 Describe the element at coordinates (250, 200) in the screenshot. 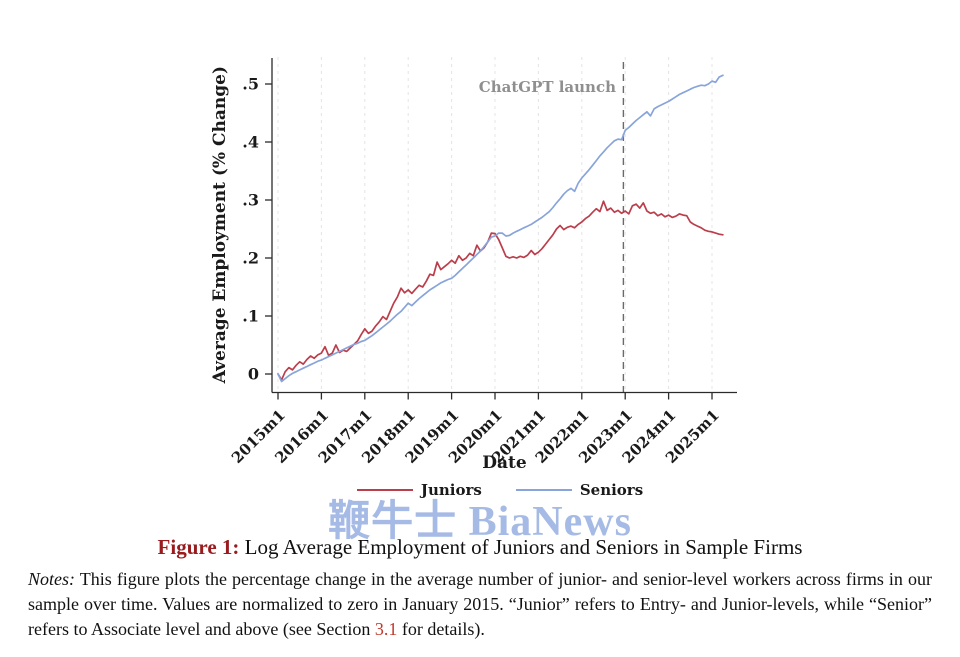

I see `y-tick-label: .3` at that location.